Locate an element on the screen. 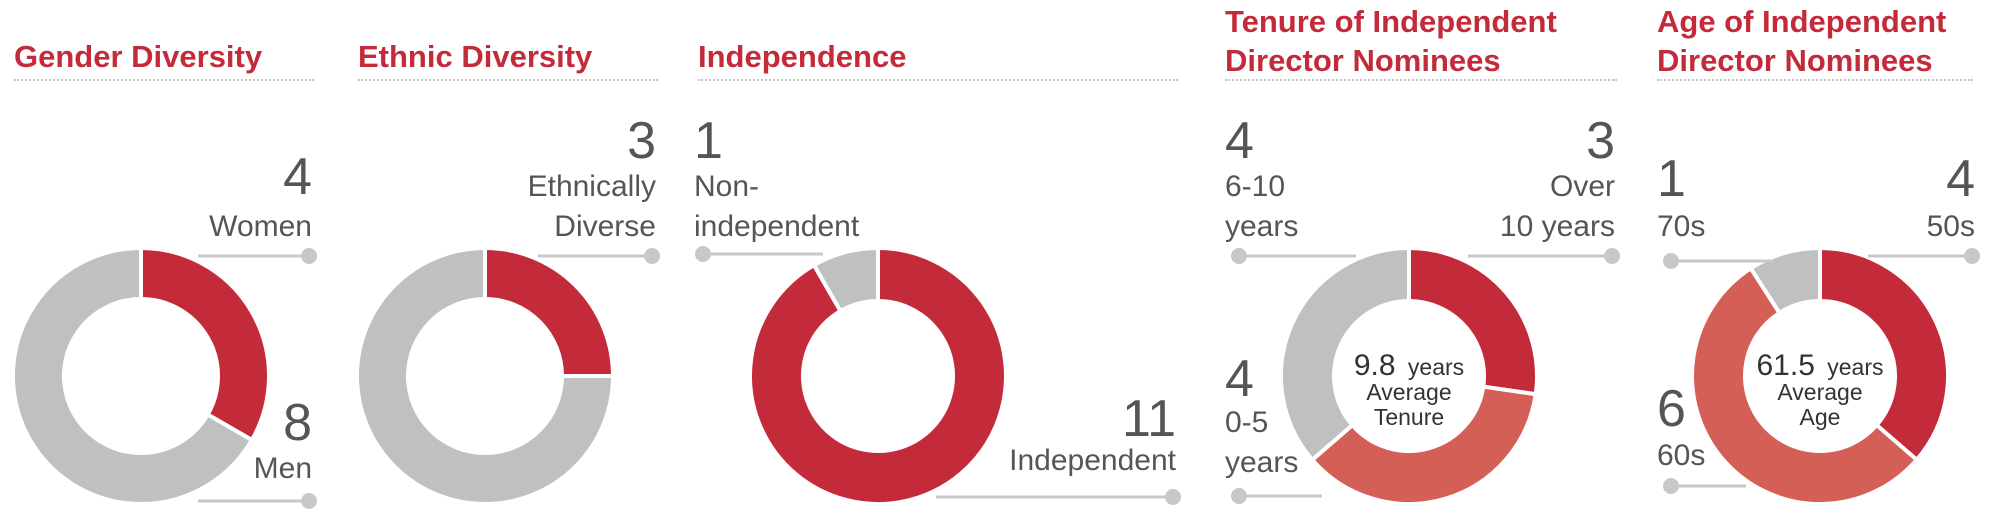 The image size is (2004, 519). nonindependent-count: 1 is located at coordinates (708, 141).